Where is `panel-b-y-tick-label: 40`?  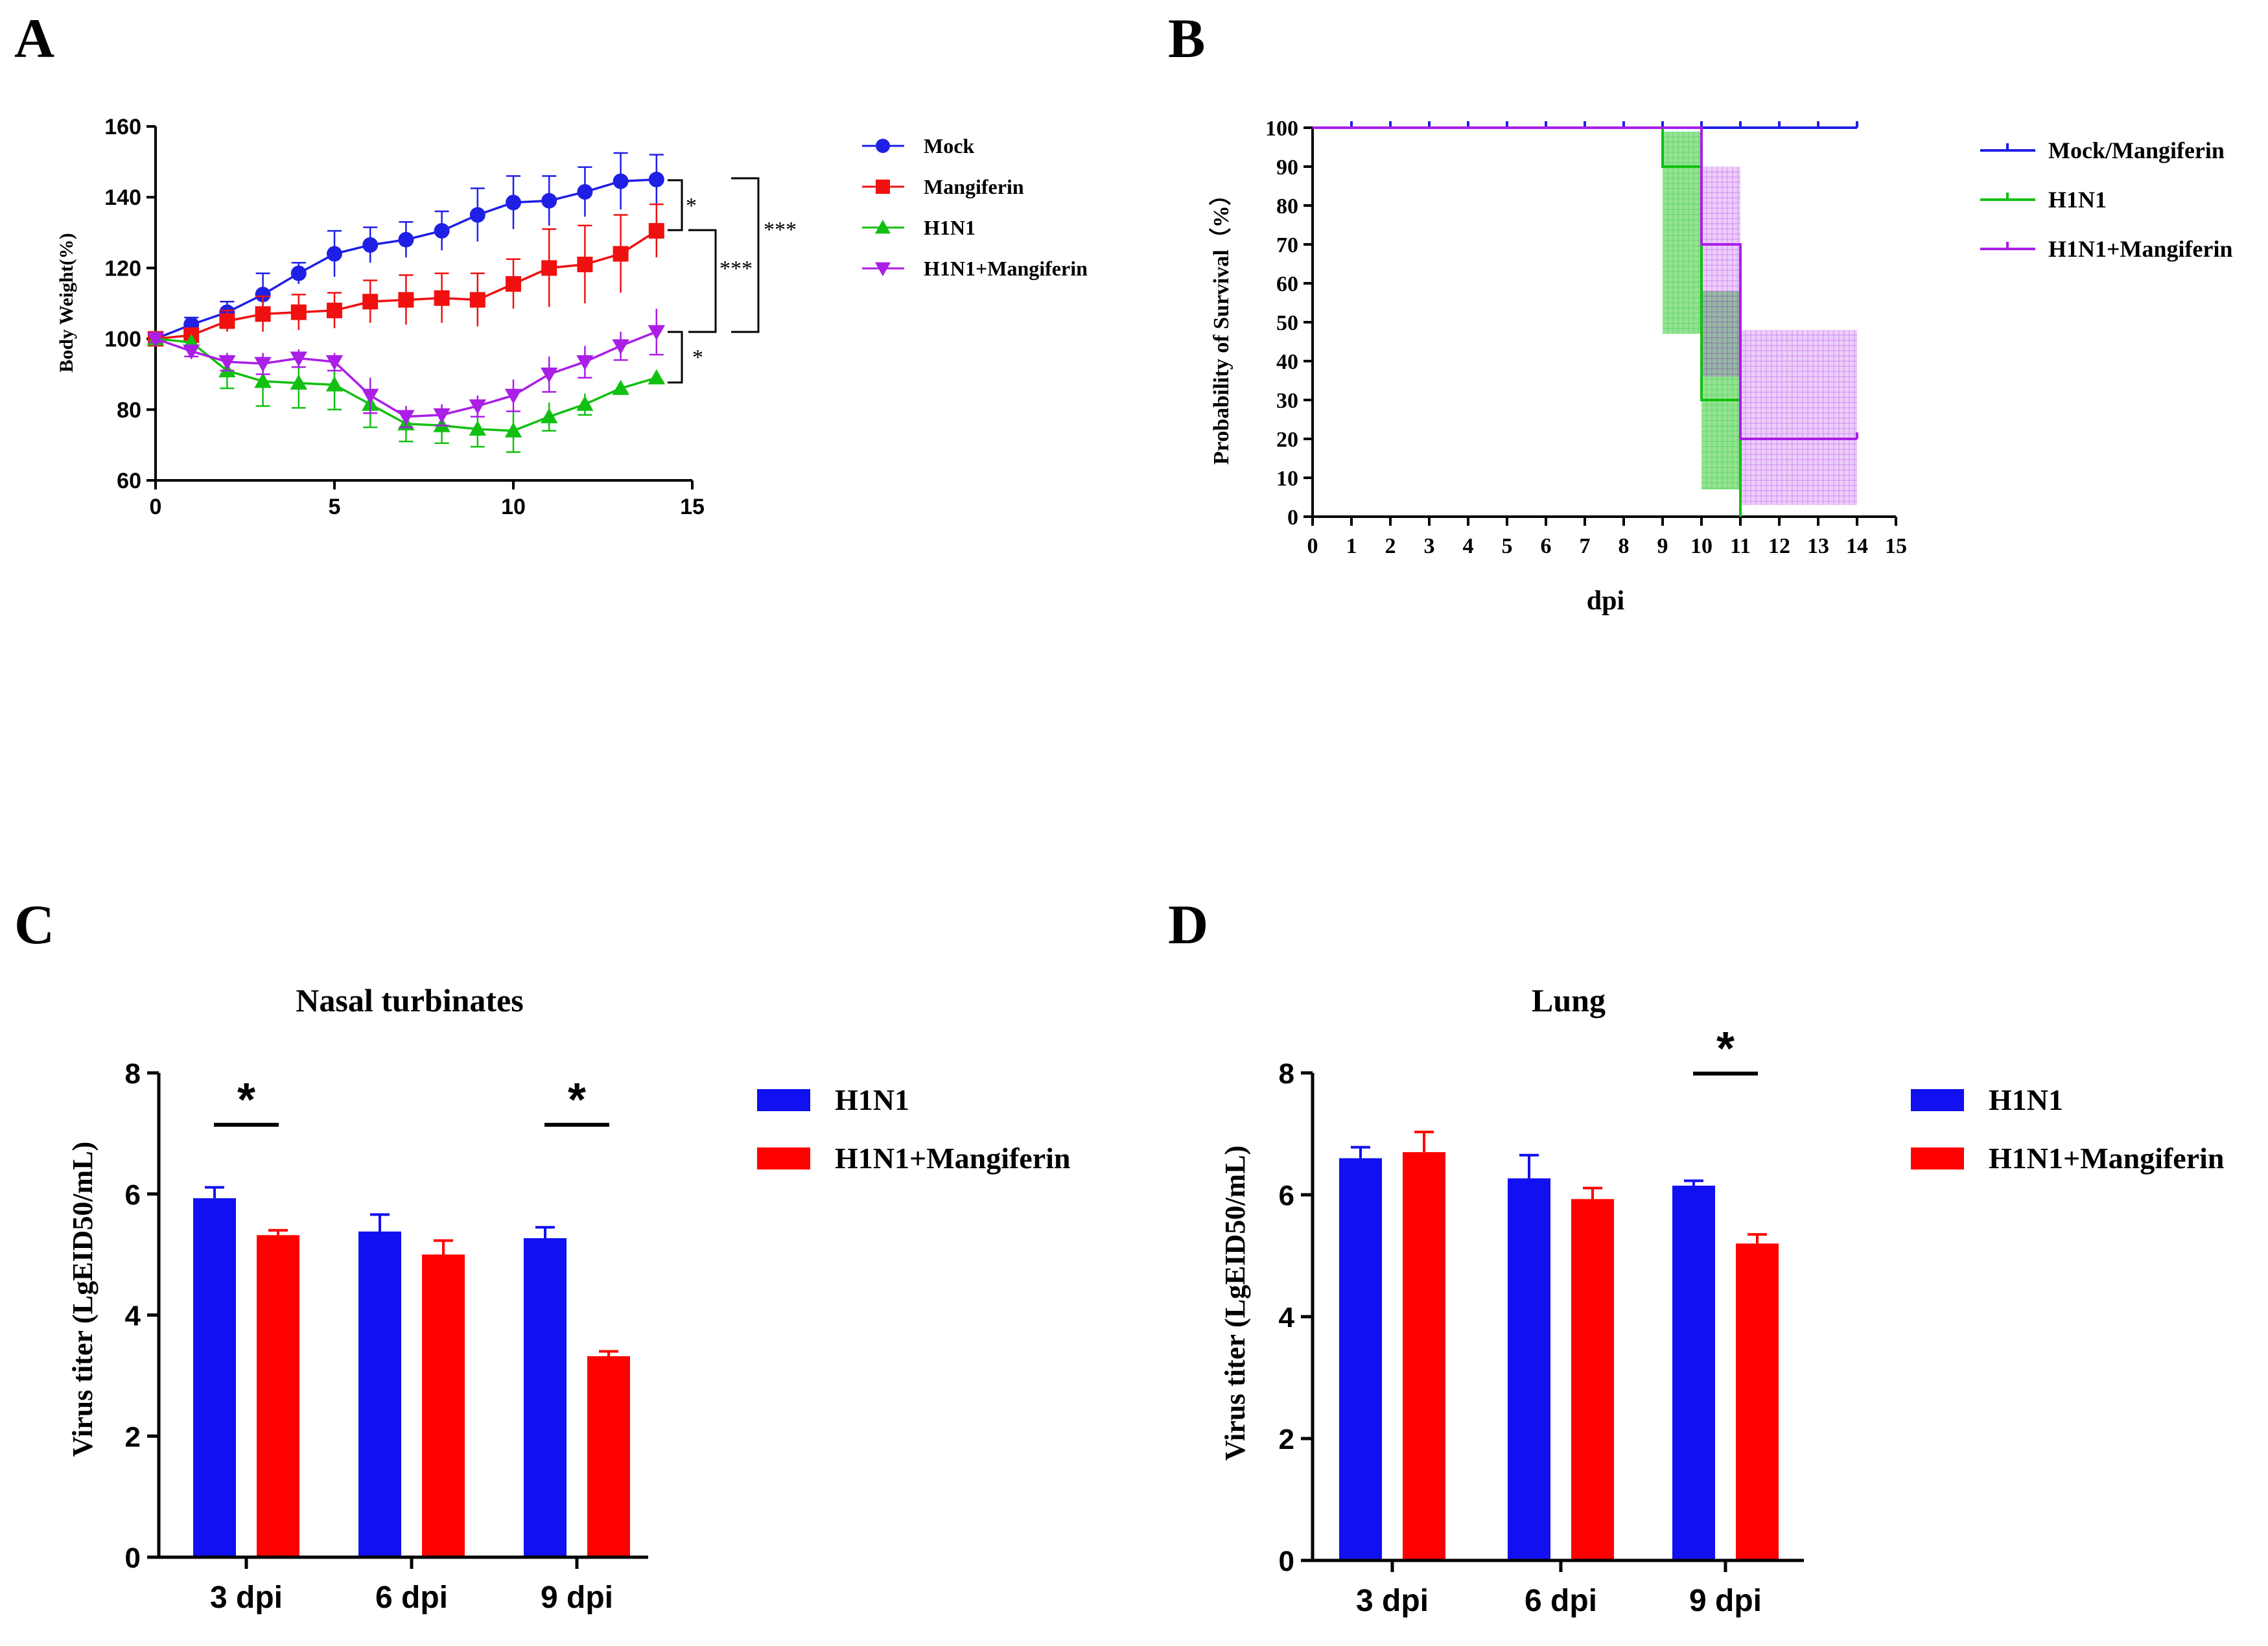 panel-b-y-tick-label: 40 is located at coordinates (1287, 362).